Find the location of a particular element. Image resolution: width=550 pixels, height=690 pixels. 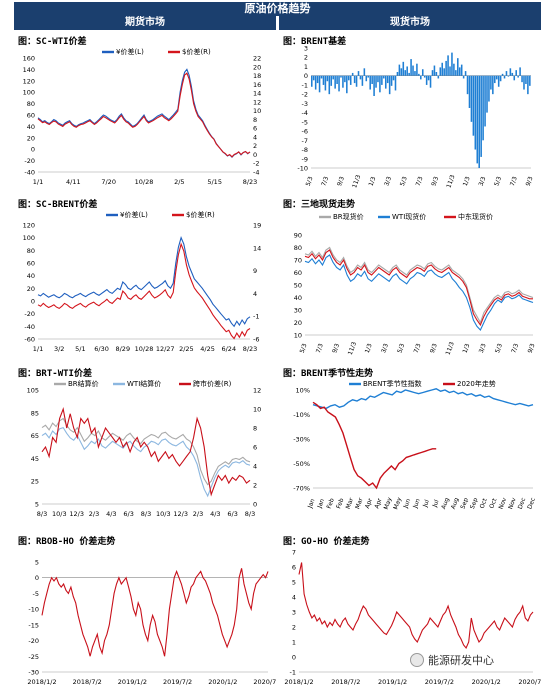

y-tick-label: 90 is located at coordinates (298, 236).